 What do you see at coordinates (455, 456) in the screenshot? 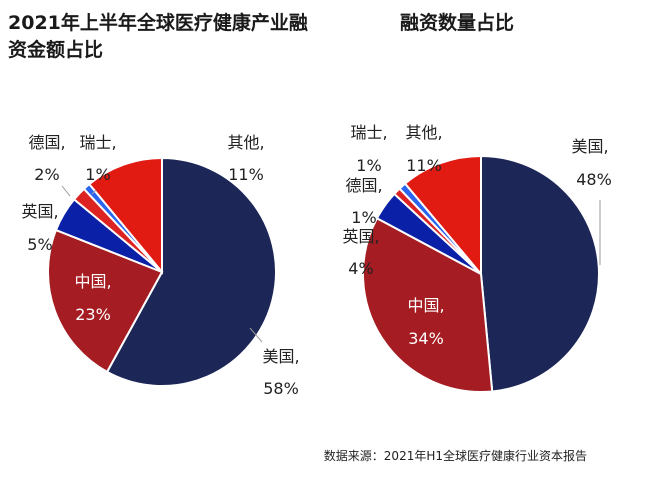
I see `data-source-note: 数据来源：2021年H1全球医疗健康行业资本报告` at bounding box center [455, 456].